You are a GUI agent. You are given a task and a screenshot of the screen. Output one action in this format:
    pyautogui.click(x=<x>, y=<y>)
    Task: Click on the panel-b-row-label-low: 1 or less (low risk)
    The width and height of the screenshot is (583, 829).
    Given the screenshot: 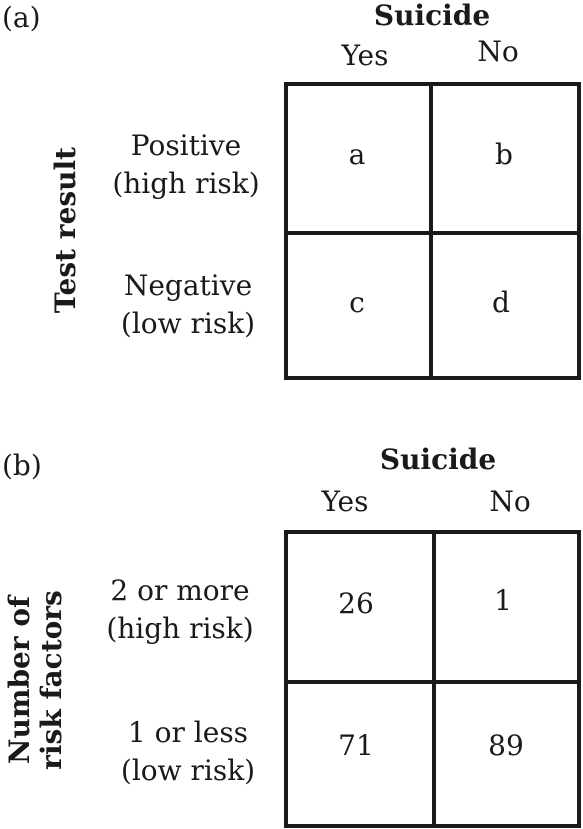 What is the action you would take?
    pyautogui.click(x=188, y=752)
    